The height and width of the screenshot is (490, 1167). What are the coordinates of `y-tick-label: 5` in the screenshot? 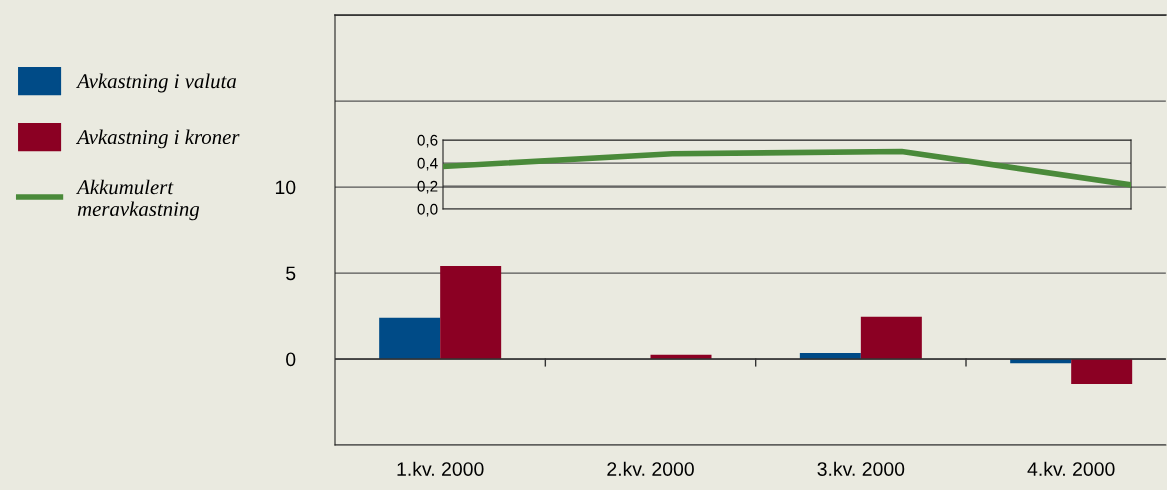 It's located at (291, 273).